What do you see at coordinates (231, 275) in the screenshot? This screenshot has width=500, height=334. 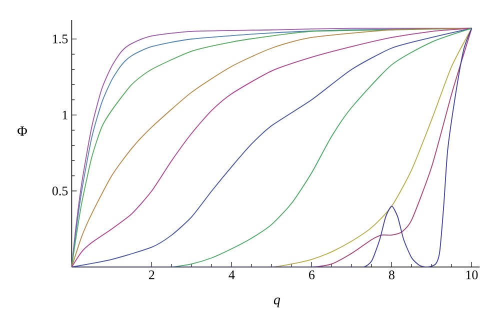 I see `x-tick-label: 4` at bounding box center [231, 275].